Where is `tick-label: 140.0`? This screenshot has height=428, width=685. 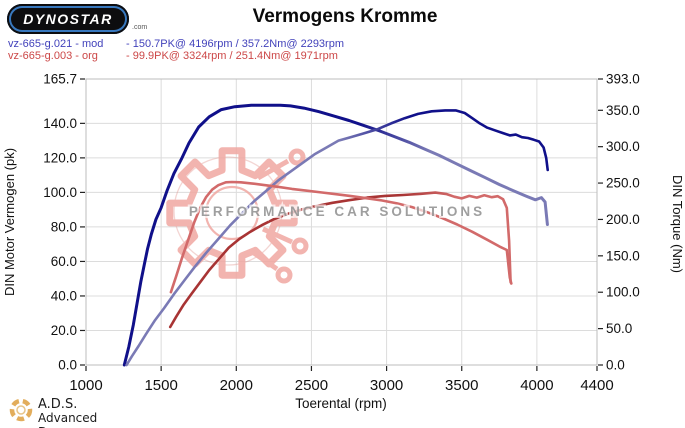 tick-label: 140.0 is located at coordinates (60, 123).